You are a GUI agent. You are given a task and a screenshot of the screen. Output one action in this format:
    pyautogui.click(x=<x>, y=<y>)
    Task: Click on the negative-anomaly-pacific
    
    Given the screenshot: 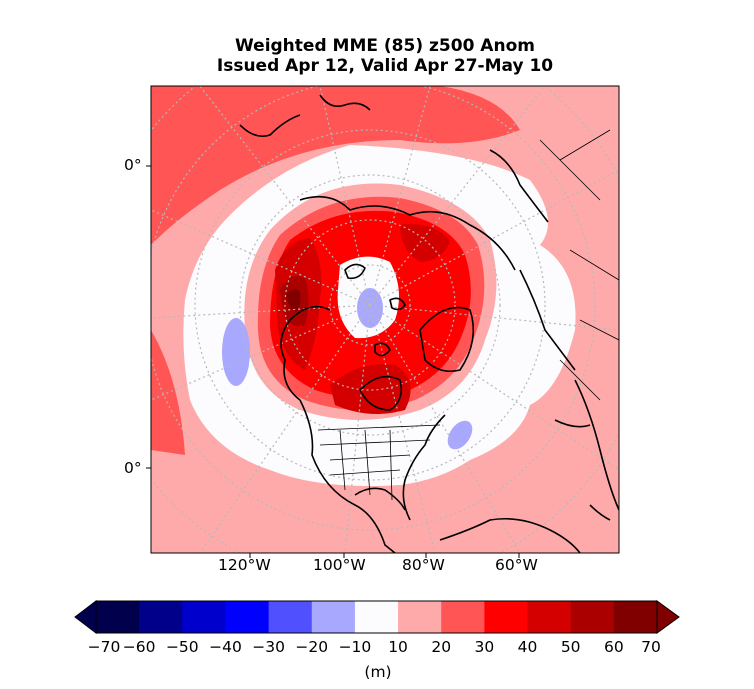 What is the action you would take?
    pyautogui.click(x=236, y=352)
    